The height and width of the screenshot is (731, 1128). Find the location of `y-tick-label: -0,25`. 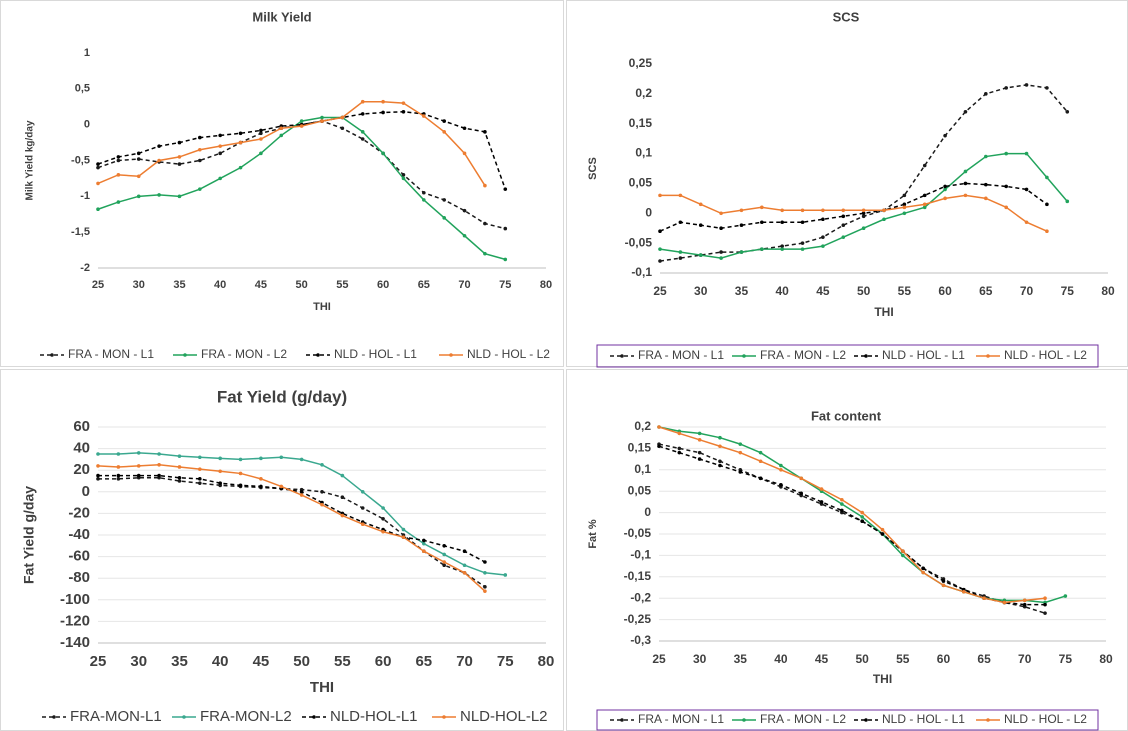

y-tick-label: -0,25 is located at coordinates (638, 619).